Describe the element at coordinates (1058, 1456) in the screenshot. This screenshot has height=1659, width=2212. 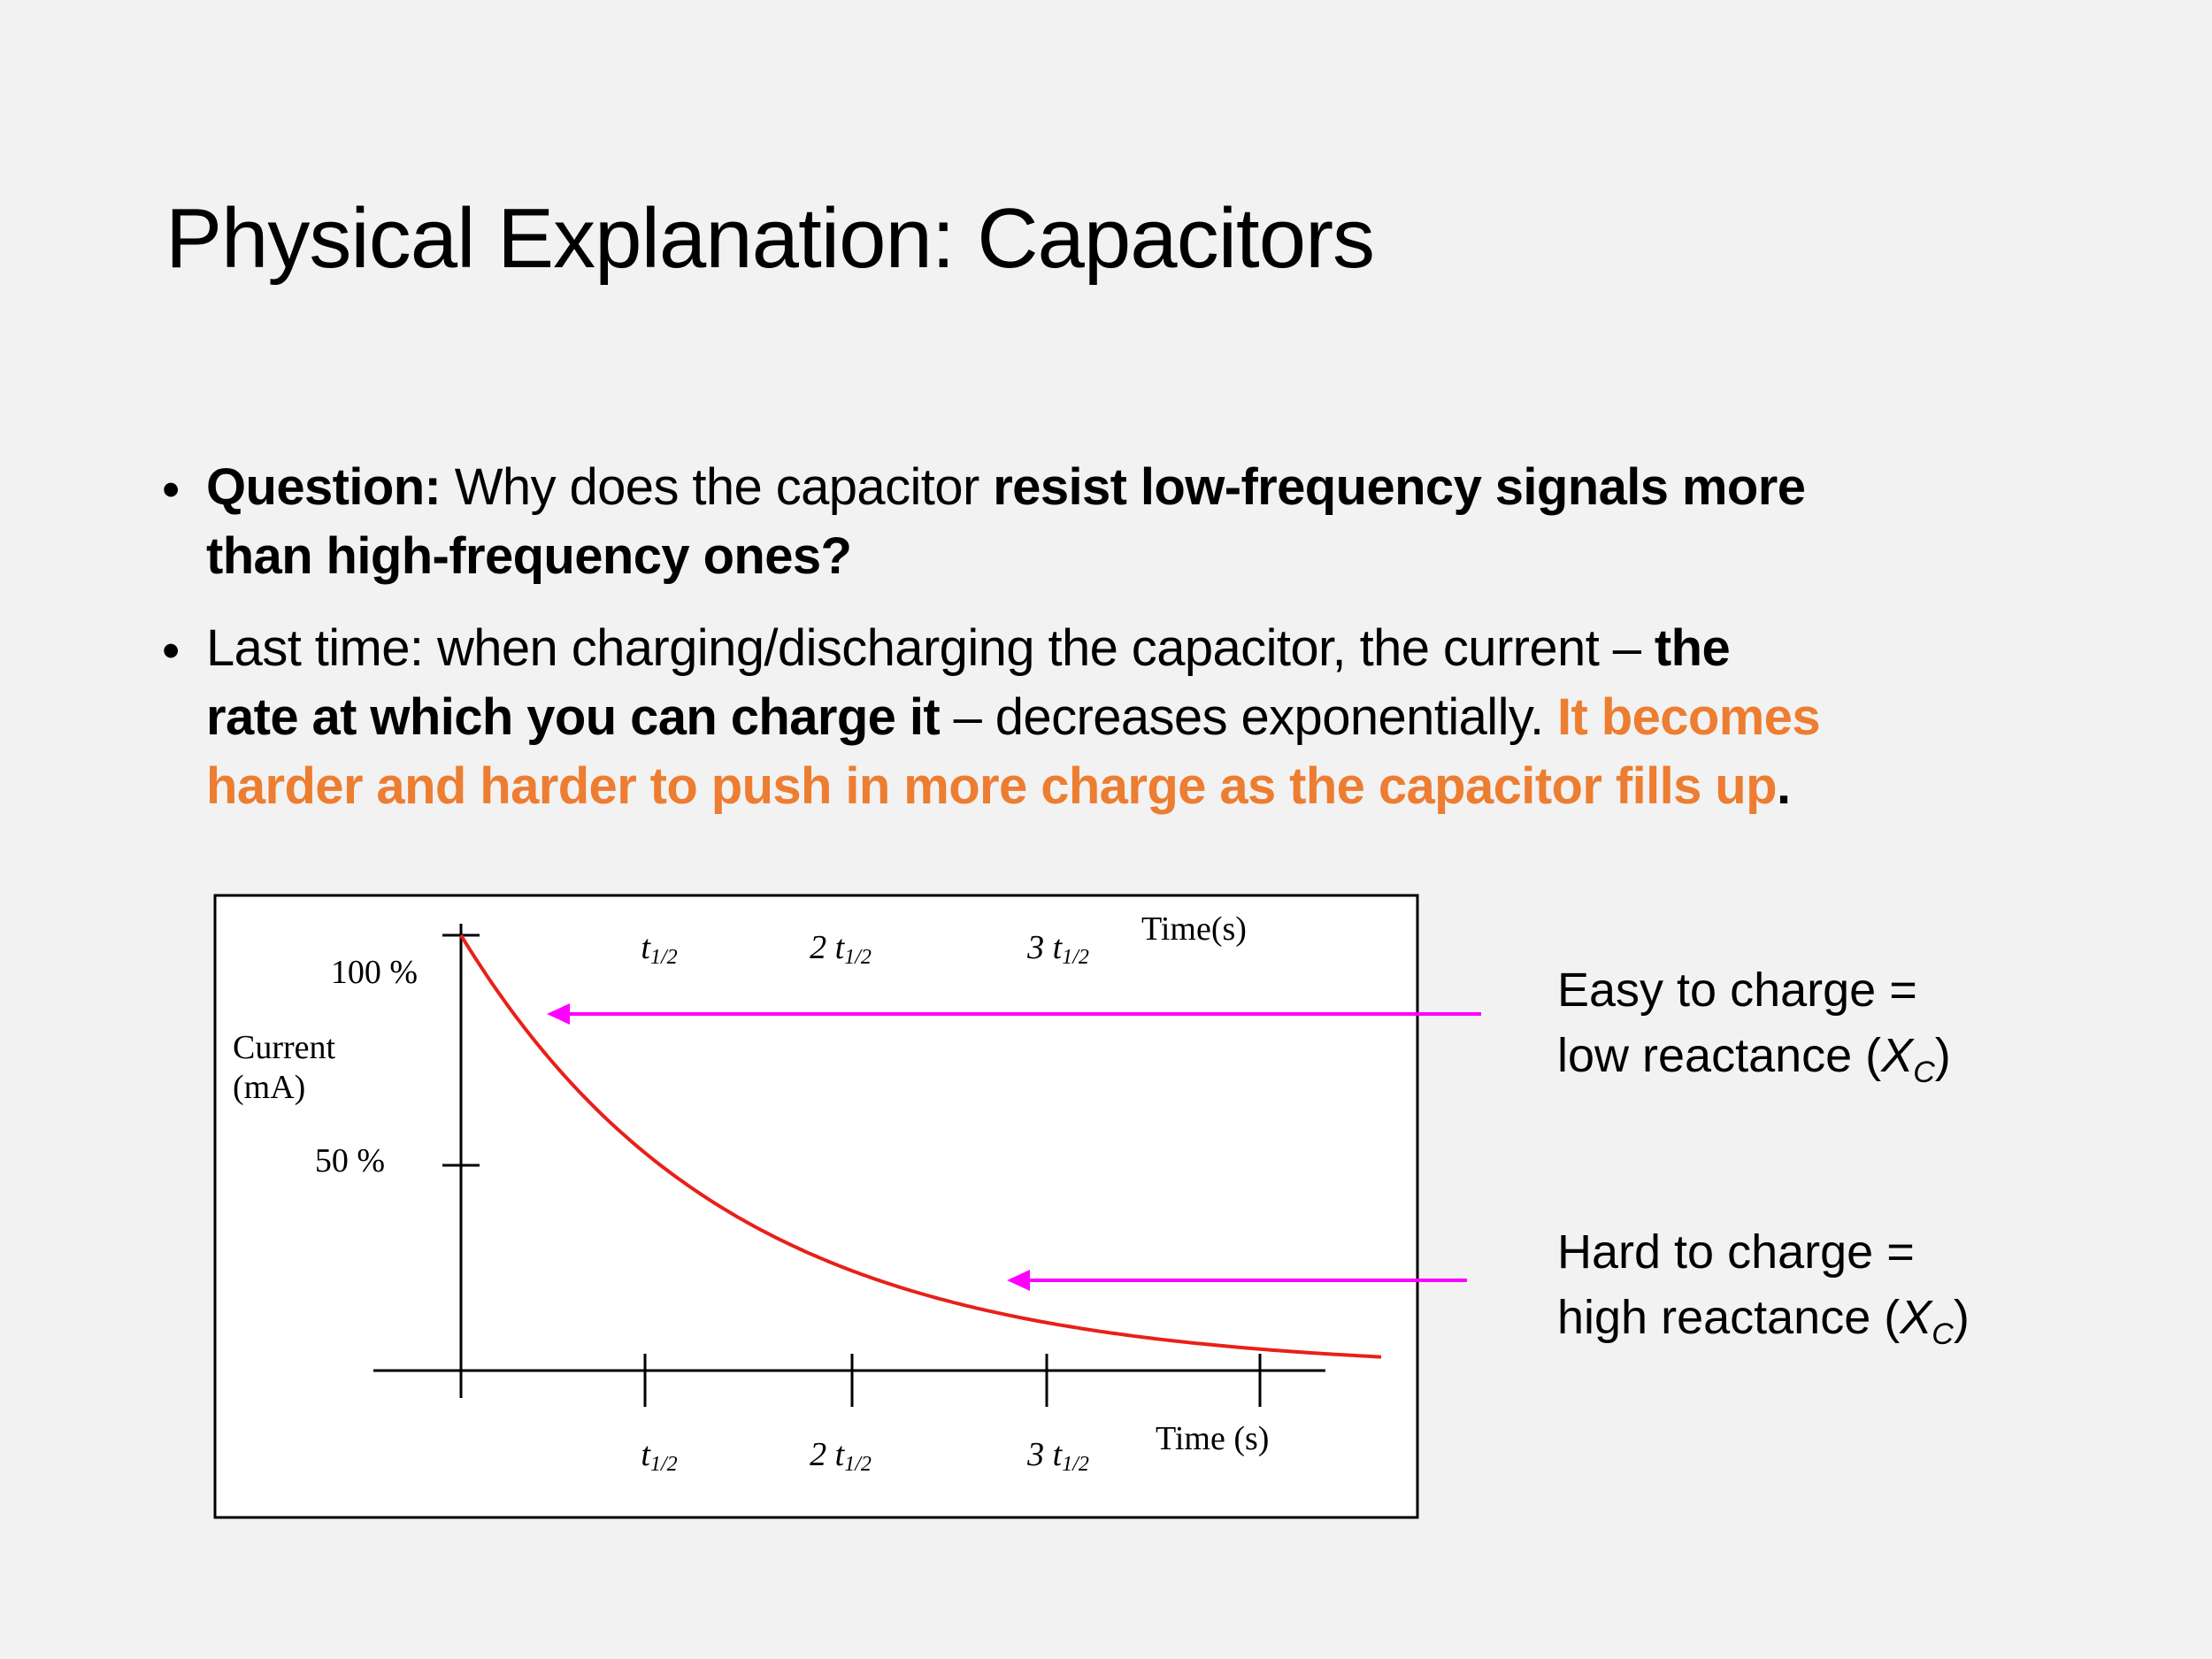
I see `x-tick-label-3: 3 t1/2` at that location.